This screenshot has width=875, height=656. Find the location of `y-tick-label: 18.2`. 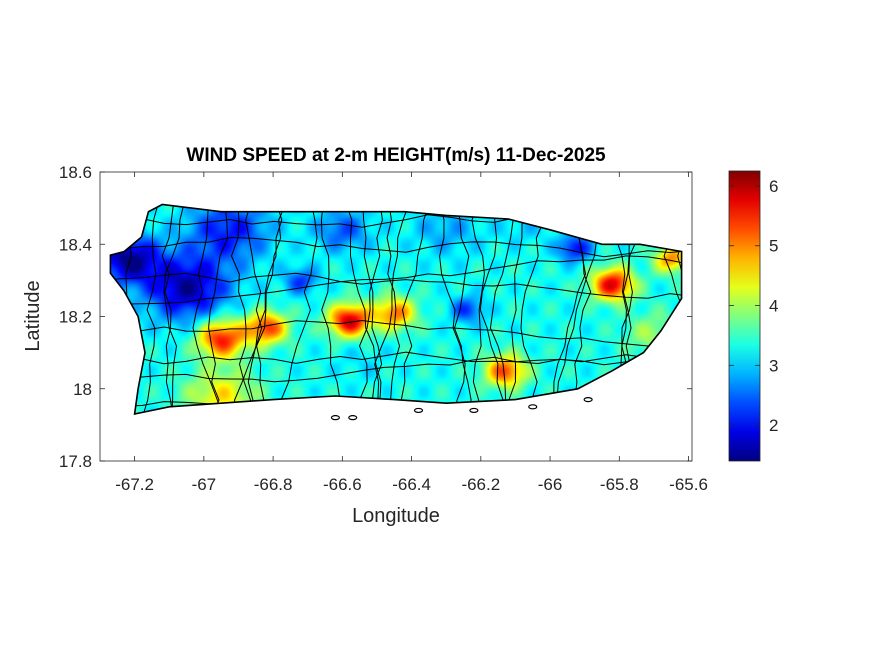

y-tick-label: 18.2 is located at coordinates (75, 317).